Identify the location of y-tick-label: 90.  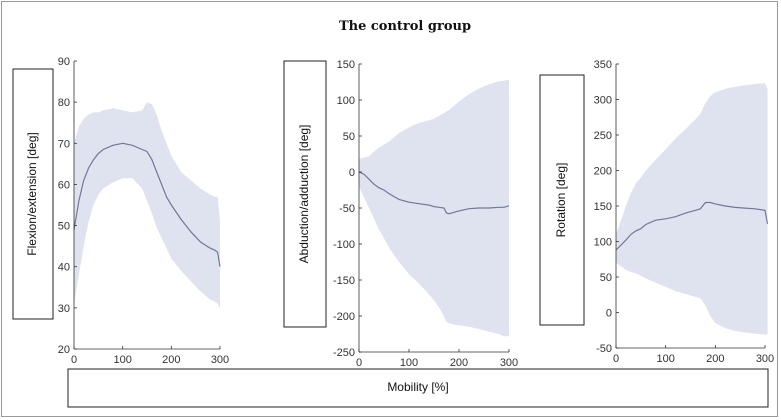
(64, 62).